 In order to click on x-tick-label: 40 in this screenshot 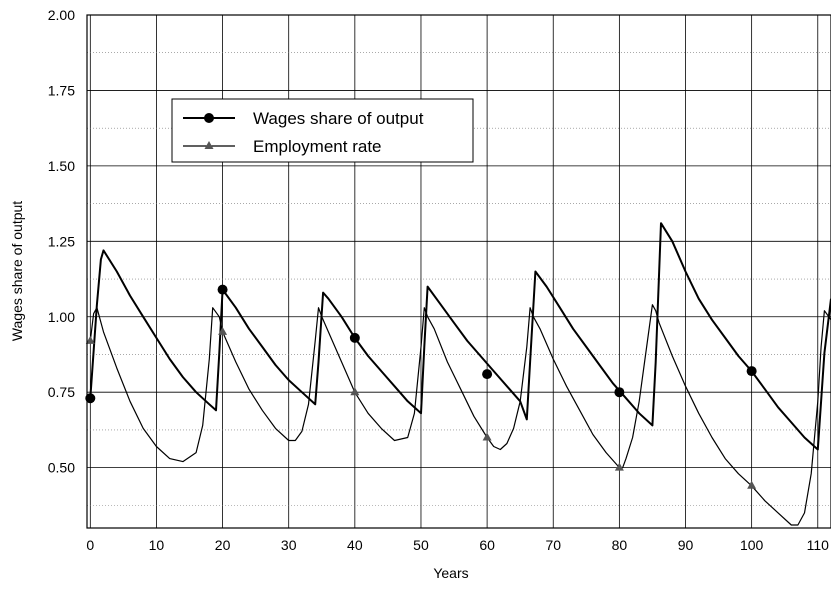, I will do `click(355, 545)`.